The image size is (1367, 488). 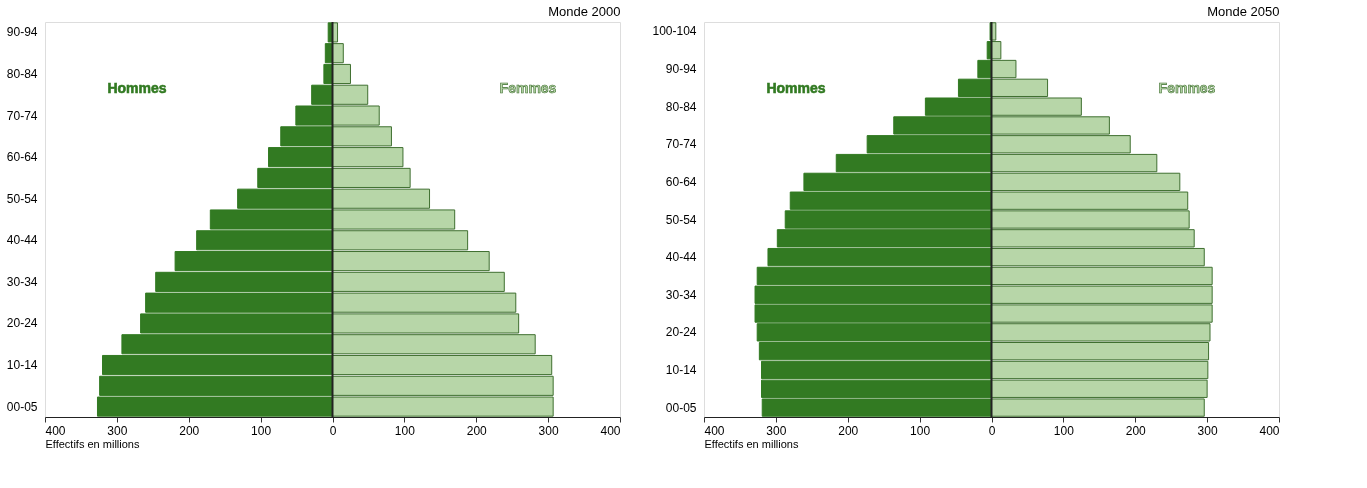 What do you see at coordinates (1243, 11) in the screenshot?
I see `chart-title: Monde 2050` at bounding box center [1243, 11].